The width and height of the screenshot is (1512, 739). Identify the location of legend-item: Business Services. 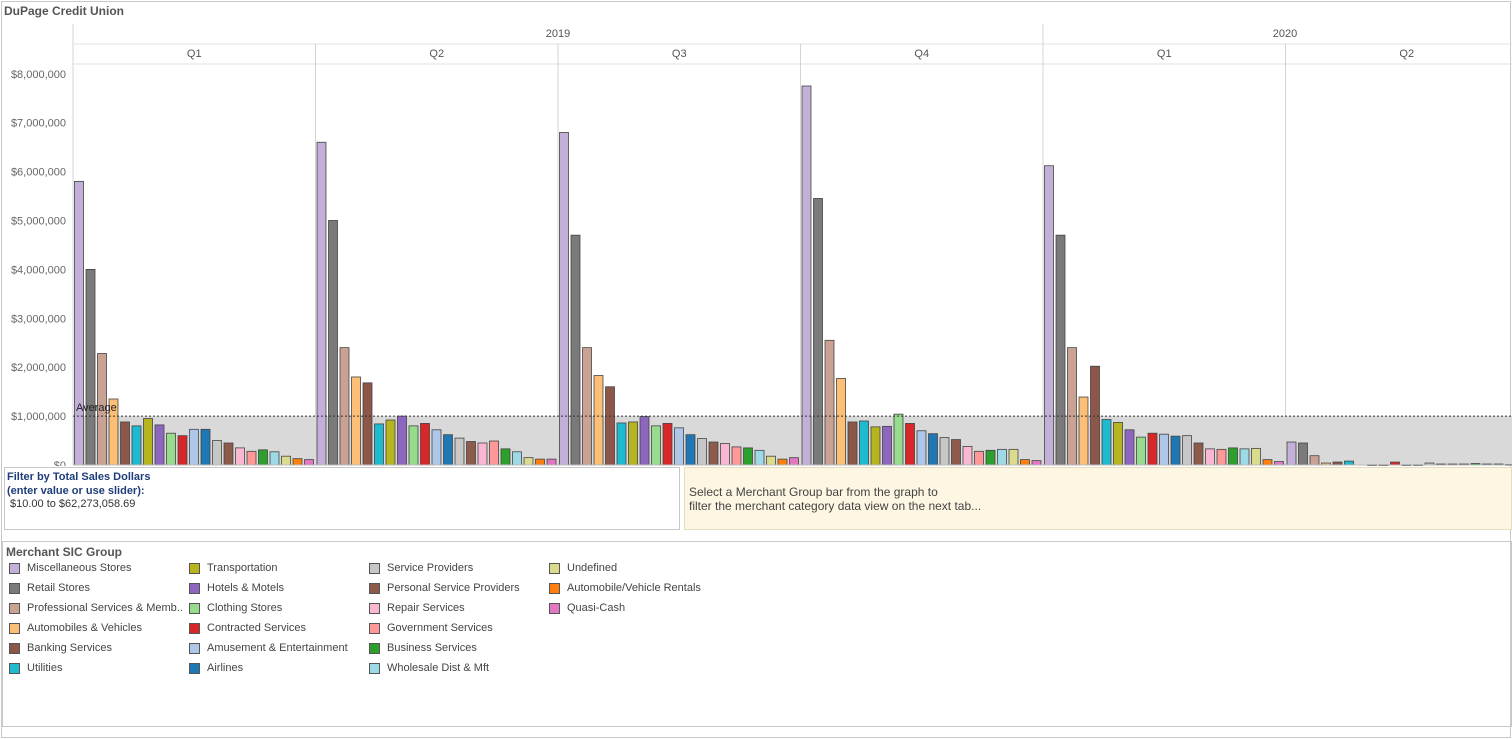
(423, 648).